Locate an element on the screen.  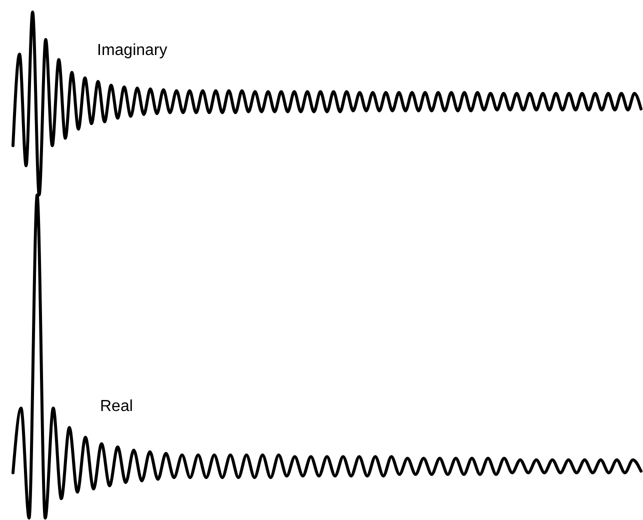
series-label: Real is located at coordinates (116, 406).